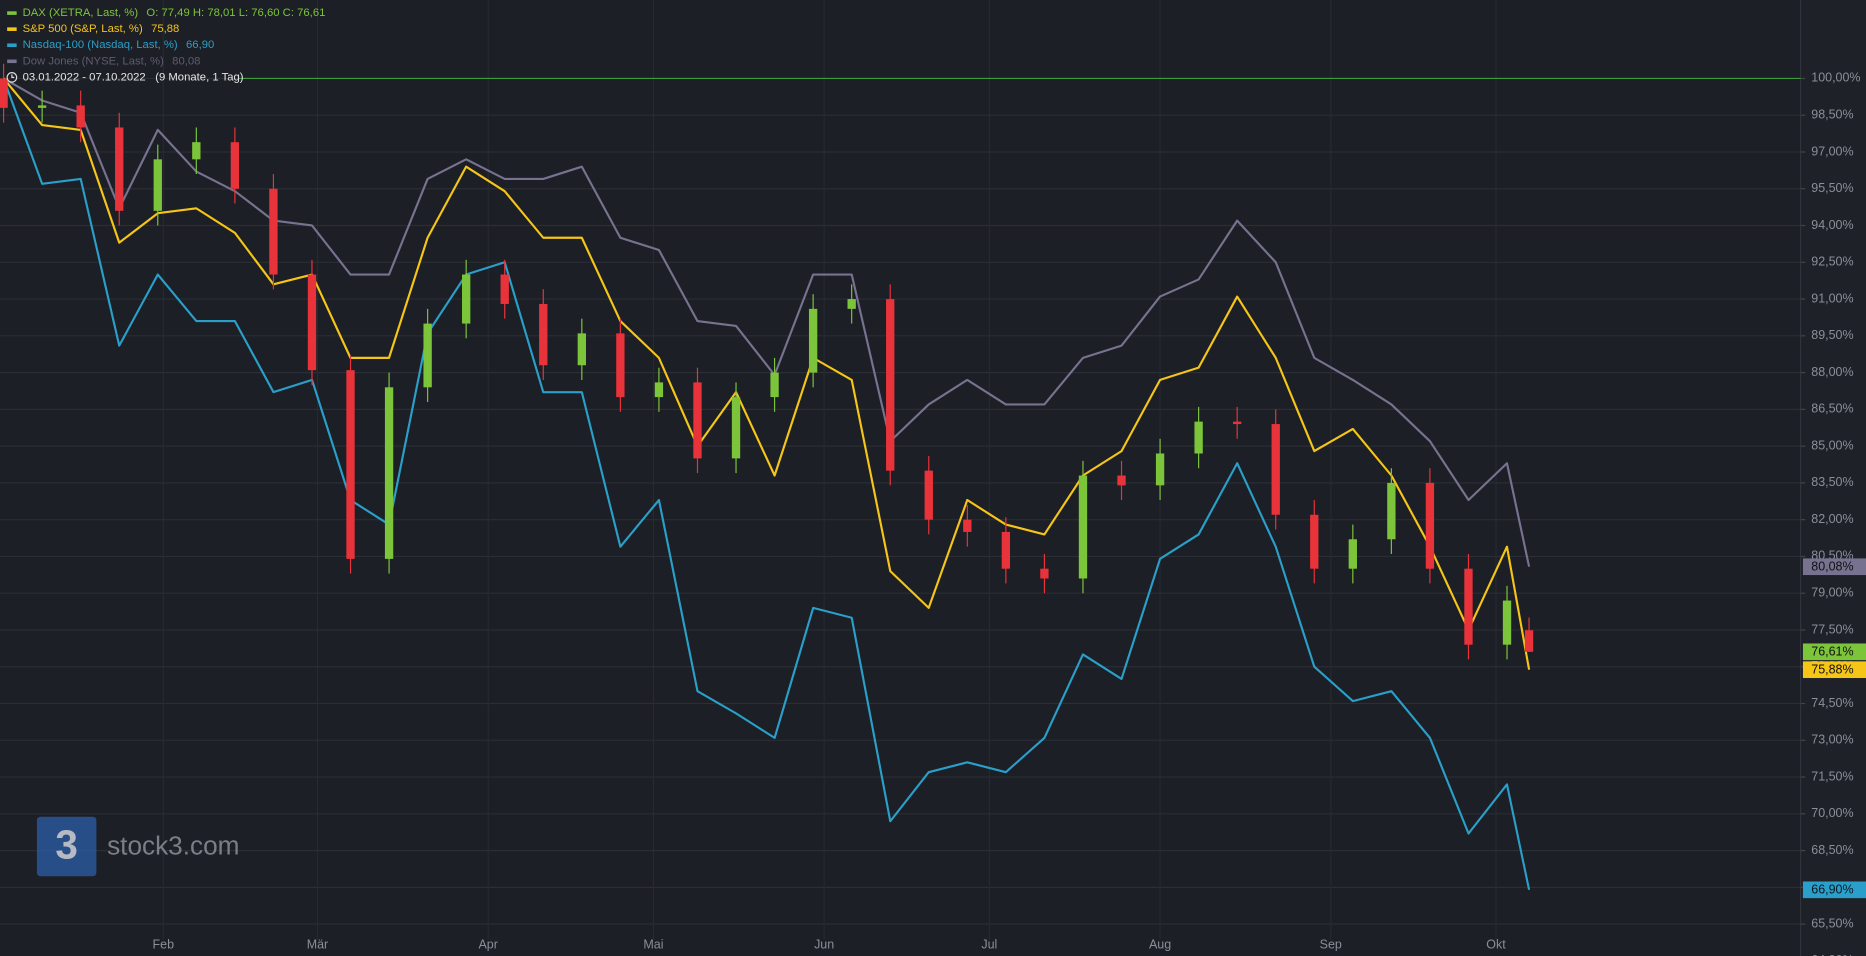 The image size is (1866, 956). What do you see at coordinates (83, 29) in the screenshot?
I see `legend-label: S&P 500 (S&P, Last, %)` at bounding box center [83, 29].